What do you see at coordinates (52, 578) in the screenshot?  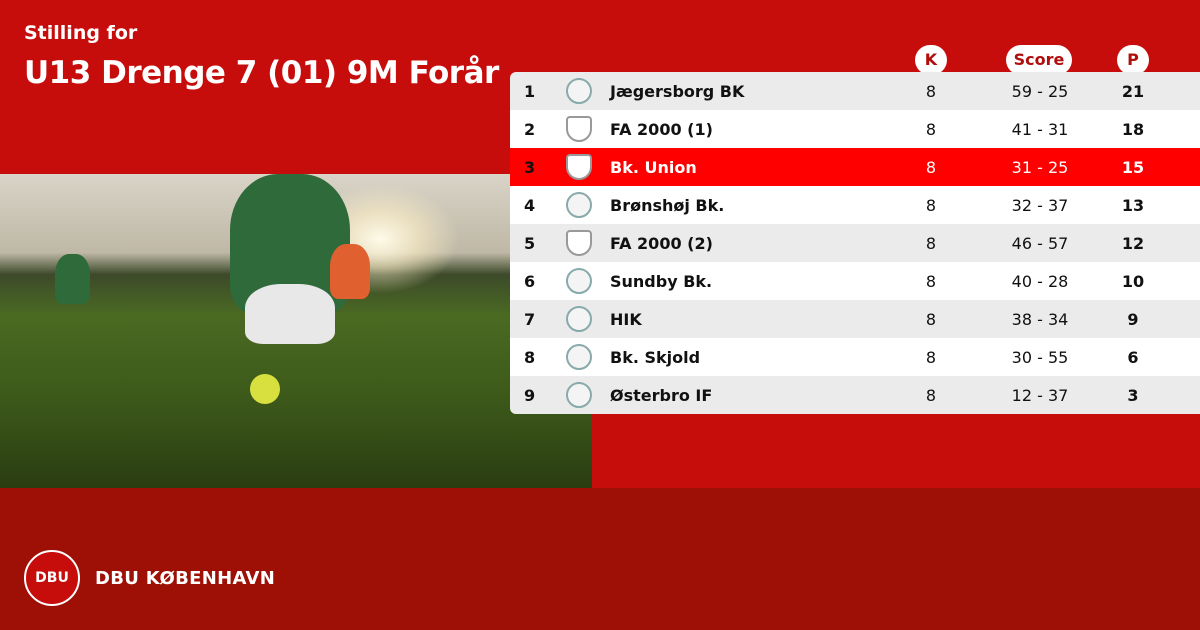 I see `dbu-logo: DBU` at bounding box center [52, 578].